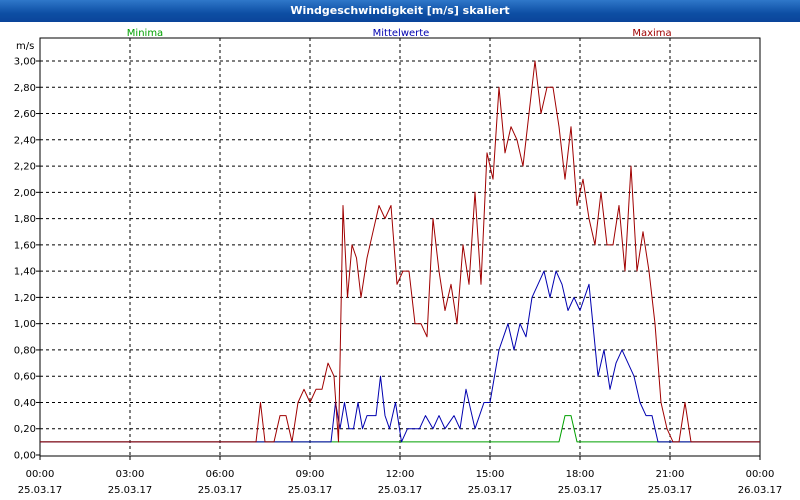  I want to click on y-tick-label: 0,20, so click(25, 429).